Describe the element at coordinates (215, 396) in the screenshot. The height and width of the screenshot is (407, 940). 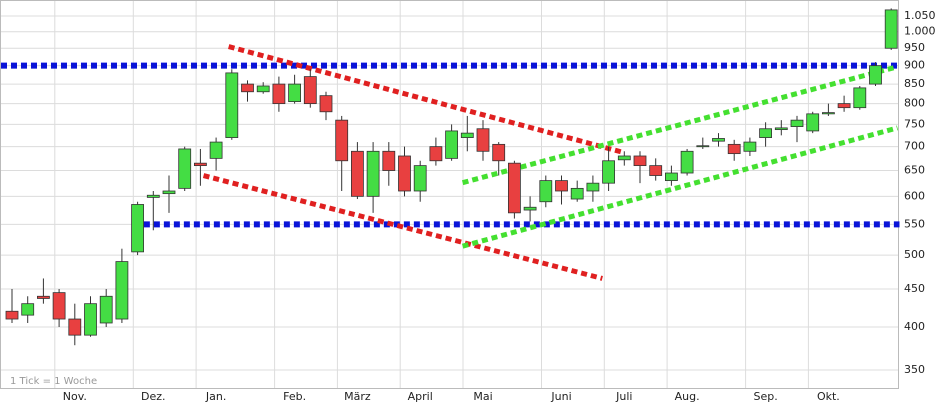
I see `x-tick-label: Jan.` at that location.